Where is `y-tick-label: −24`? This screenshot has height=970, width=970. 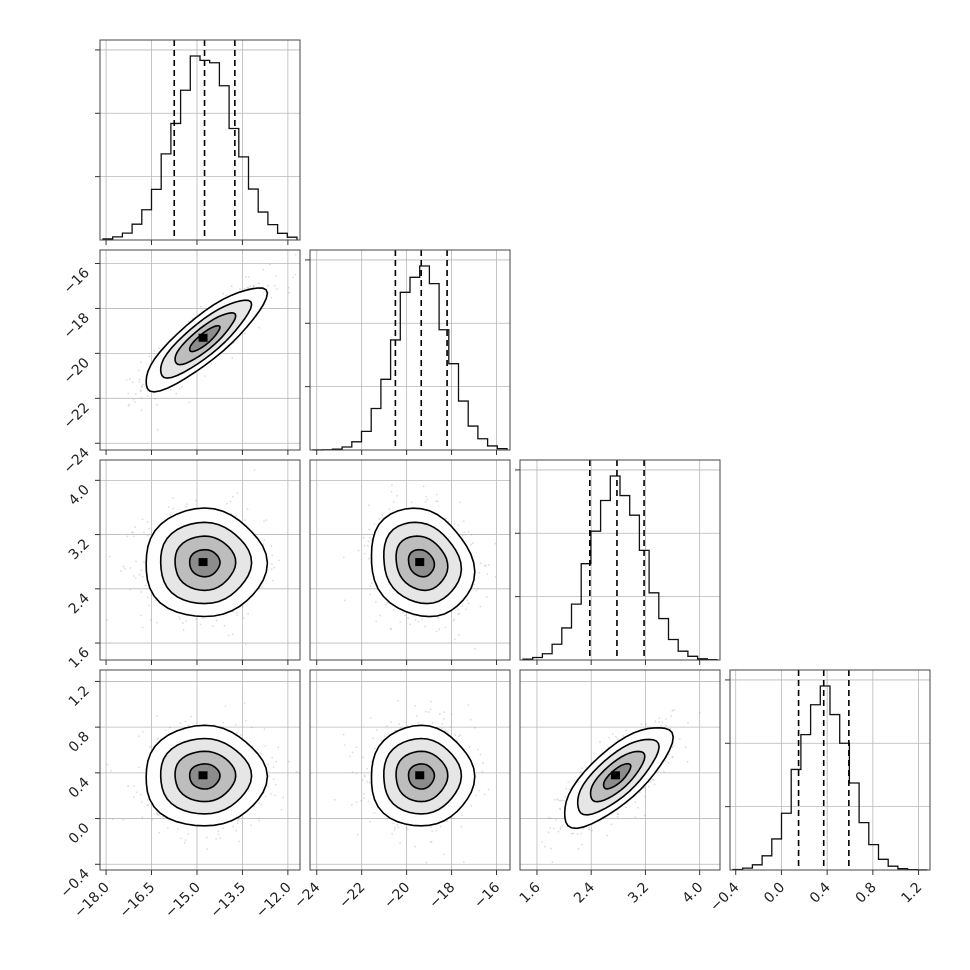
y-tick-label: −24 is located at coordinates (77, 461).